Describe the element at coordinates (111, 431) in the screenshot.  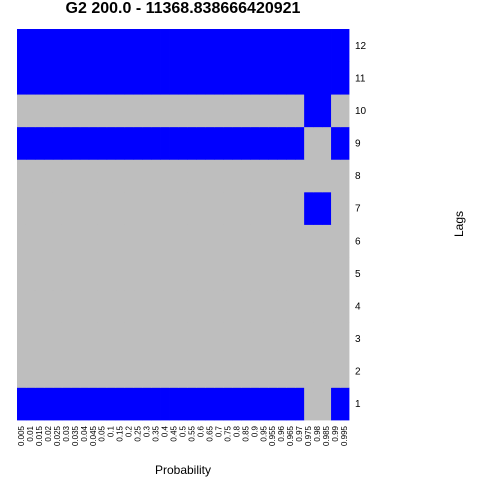
I see `x-tick-label: 0.1` at that location.